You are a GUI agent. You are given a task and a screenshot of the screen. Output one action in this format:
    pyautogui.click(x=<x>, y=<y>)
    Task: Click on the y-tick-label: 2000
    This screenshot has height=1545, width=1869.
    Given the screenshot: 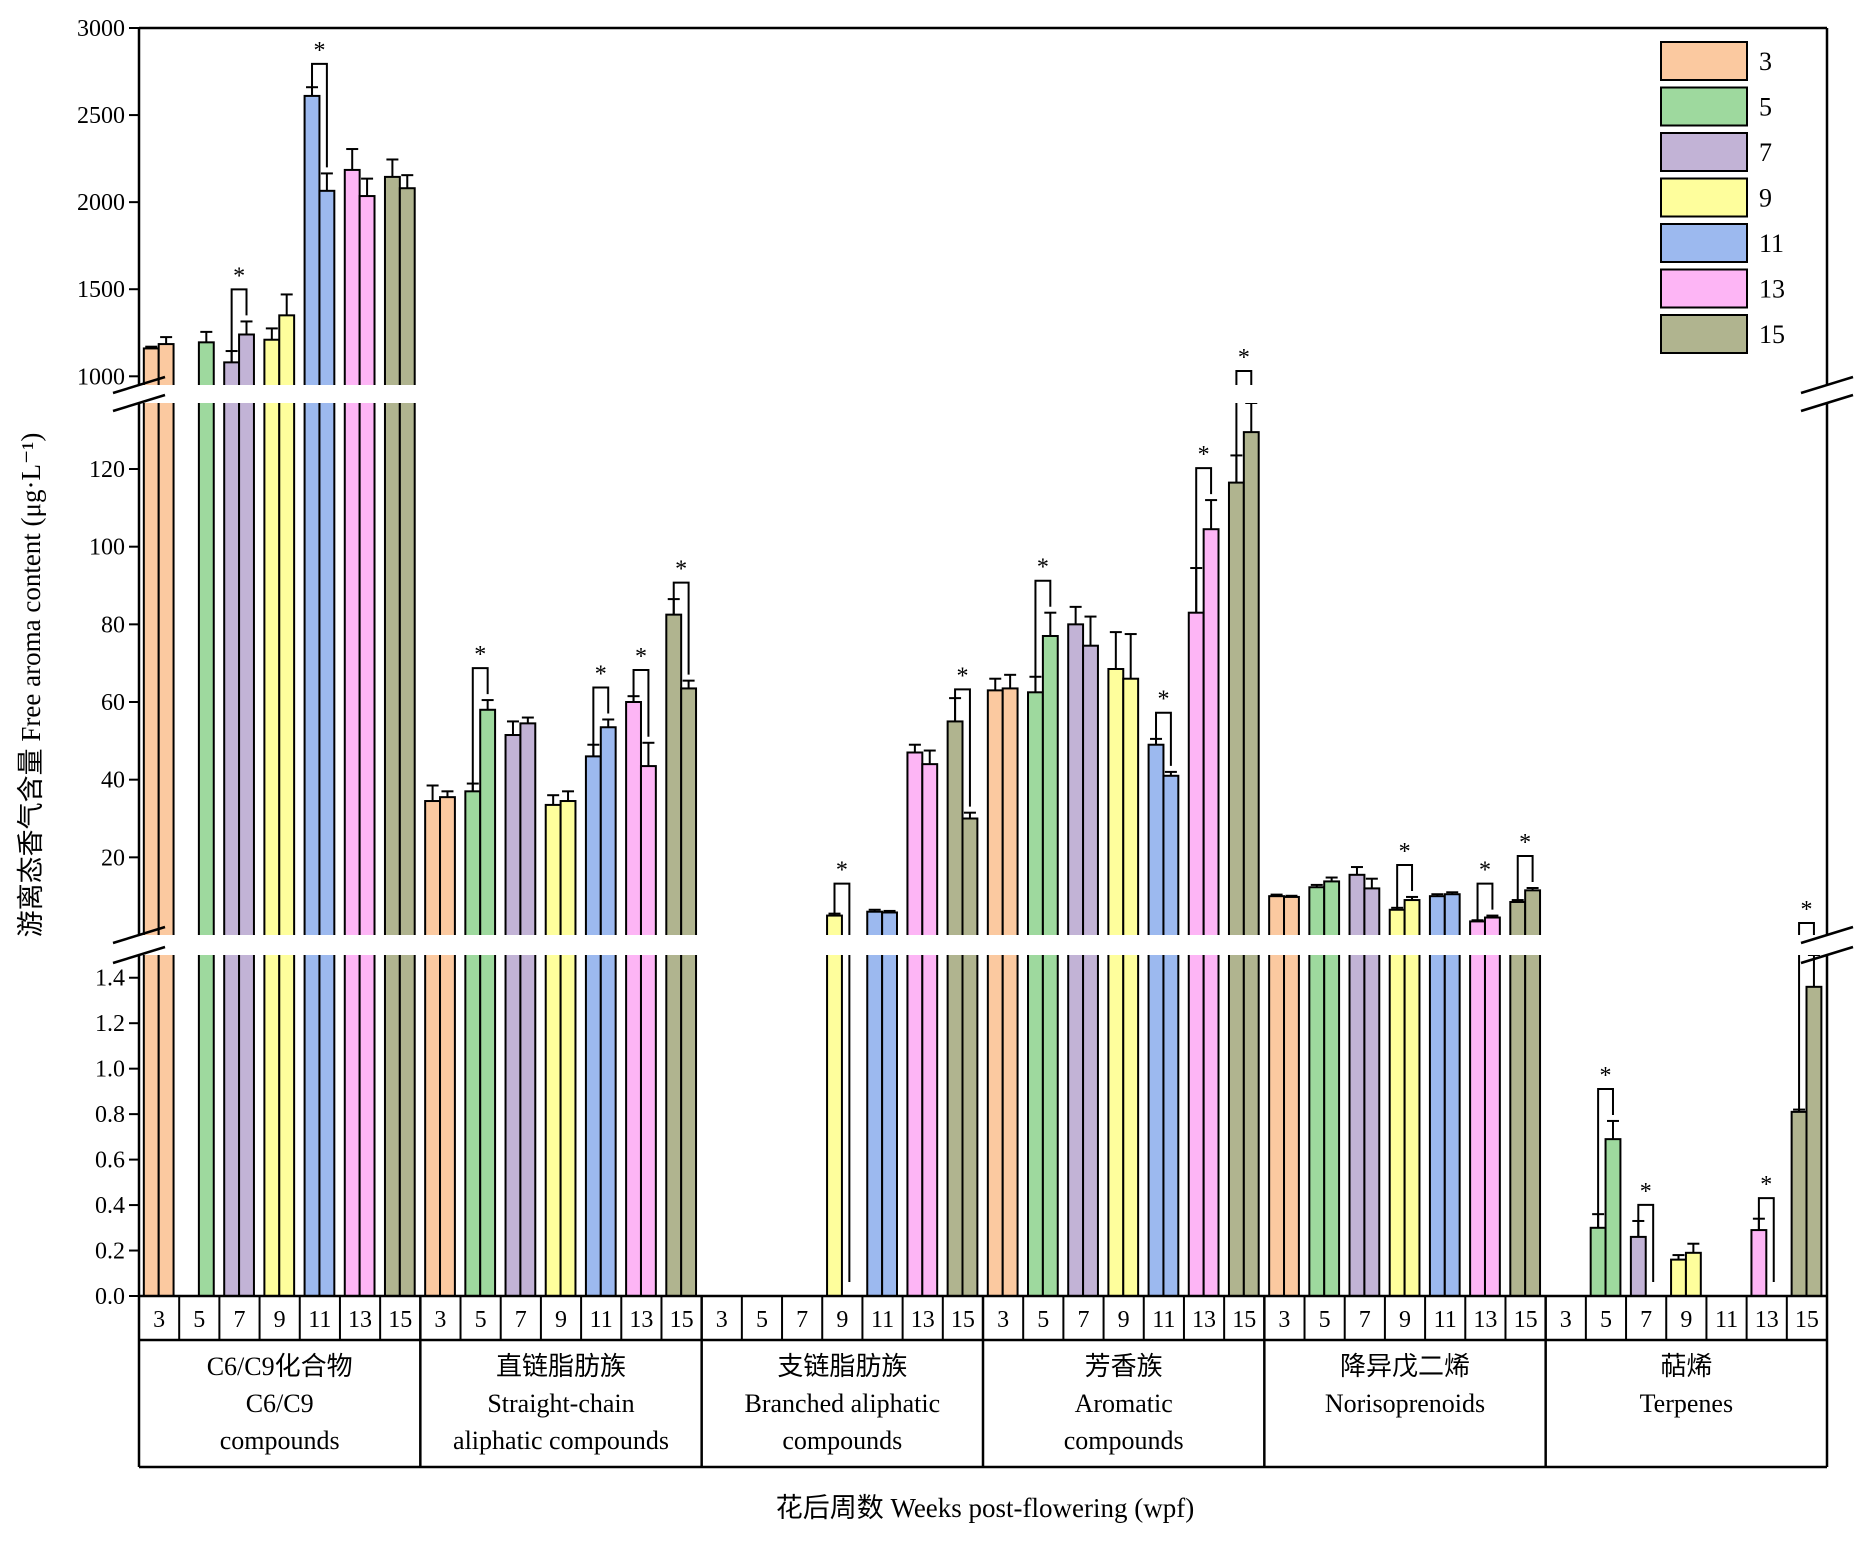 What is the action you would take?
    pyautogui.click(x=101, y=203)
    